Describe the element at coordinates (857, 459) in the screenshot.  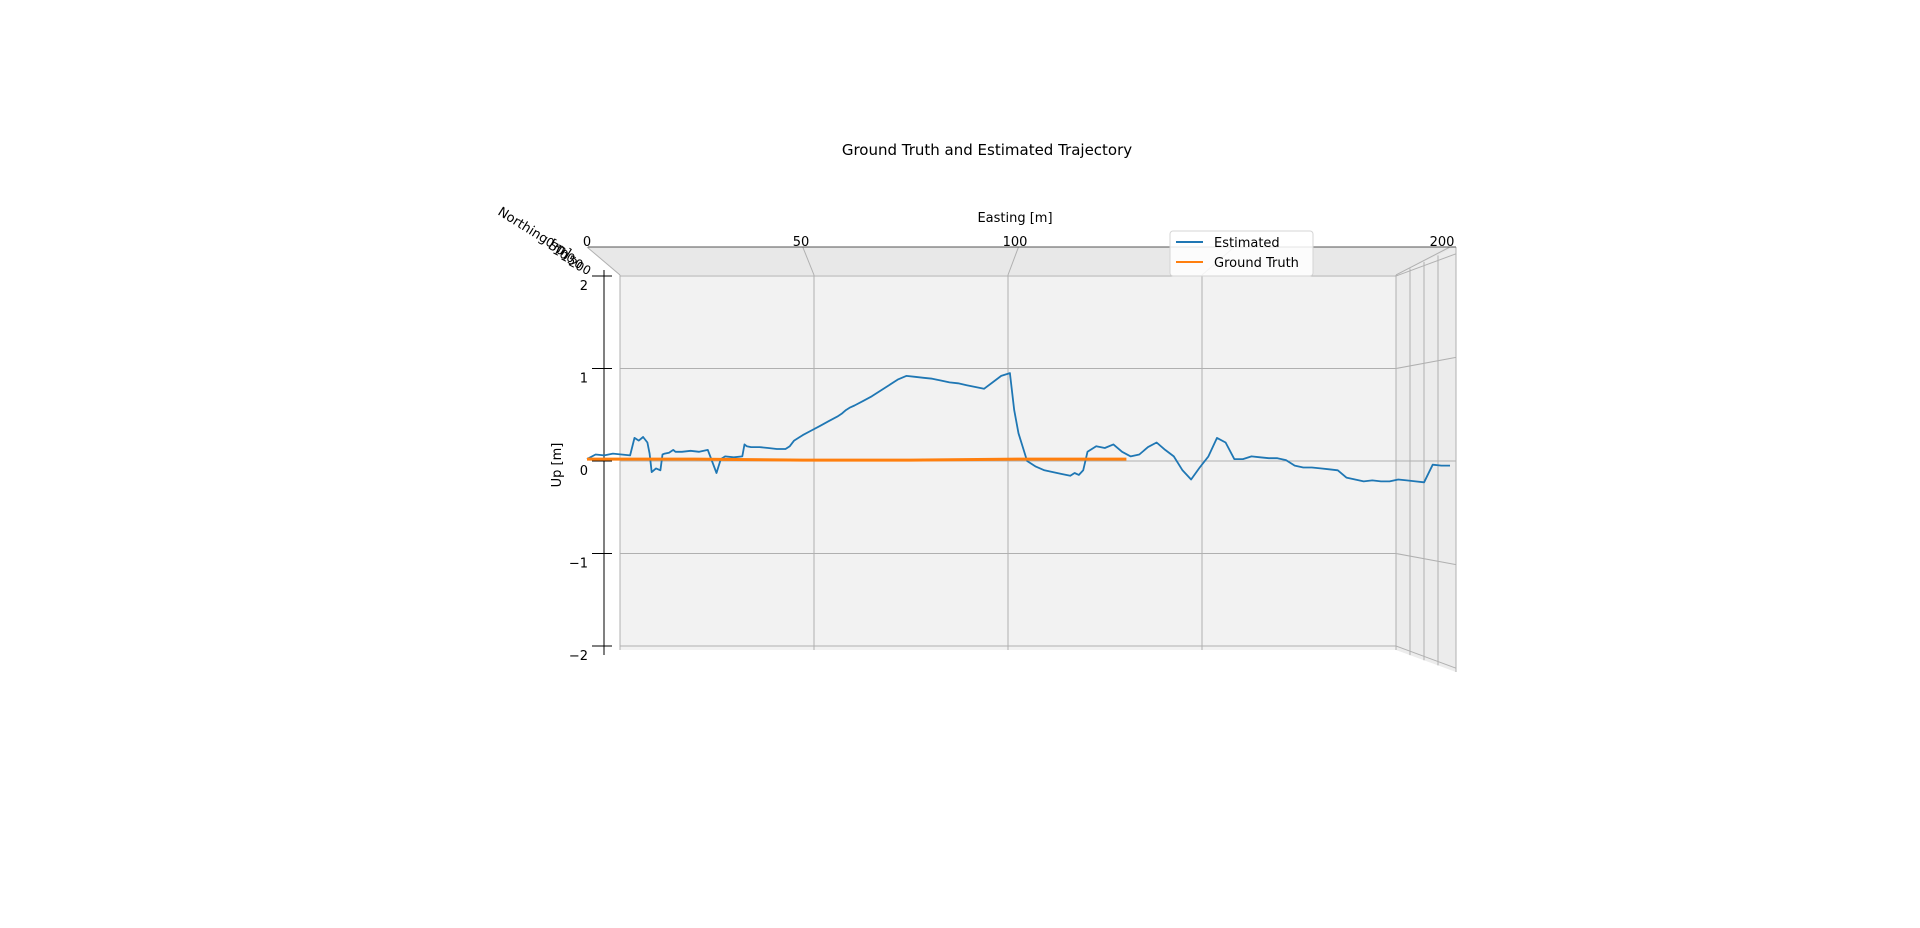
I see `series-line-ground-truth` at that location.